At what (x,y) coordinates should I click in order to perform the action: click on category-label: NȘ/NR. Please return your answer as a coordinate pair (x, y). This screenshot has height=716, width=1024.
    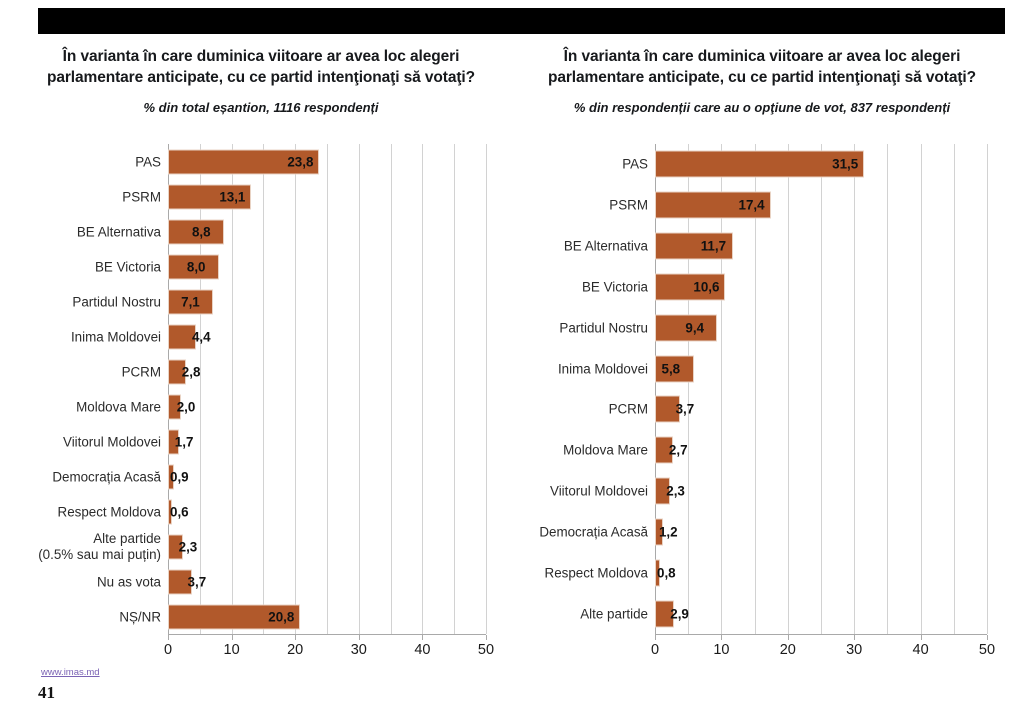
    Looking at the image, I should click on (140, 616).